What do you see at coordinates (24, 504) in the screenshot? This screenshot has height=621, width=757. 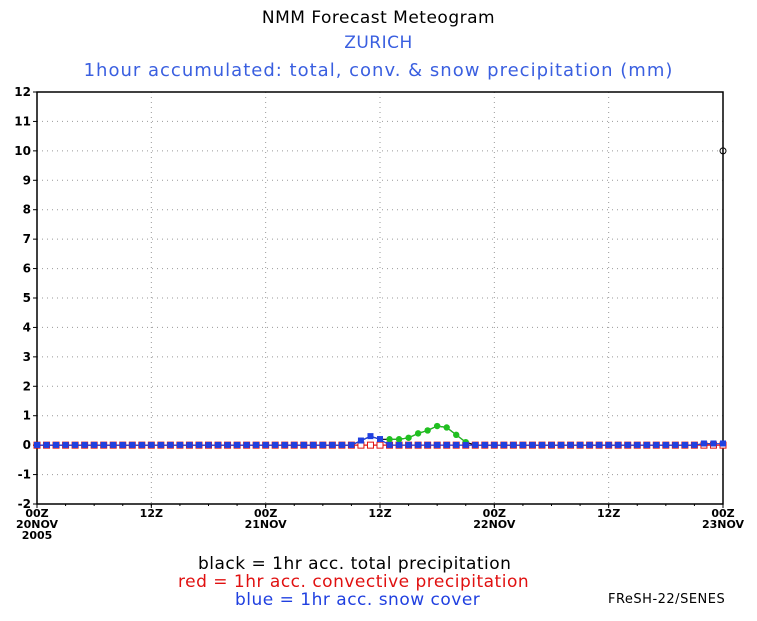 I see `y-tick-label: -2` at bounding box center [24, 504].